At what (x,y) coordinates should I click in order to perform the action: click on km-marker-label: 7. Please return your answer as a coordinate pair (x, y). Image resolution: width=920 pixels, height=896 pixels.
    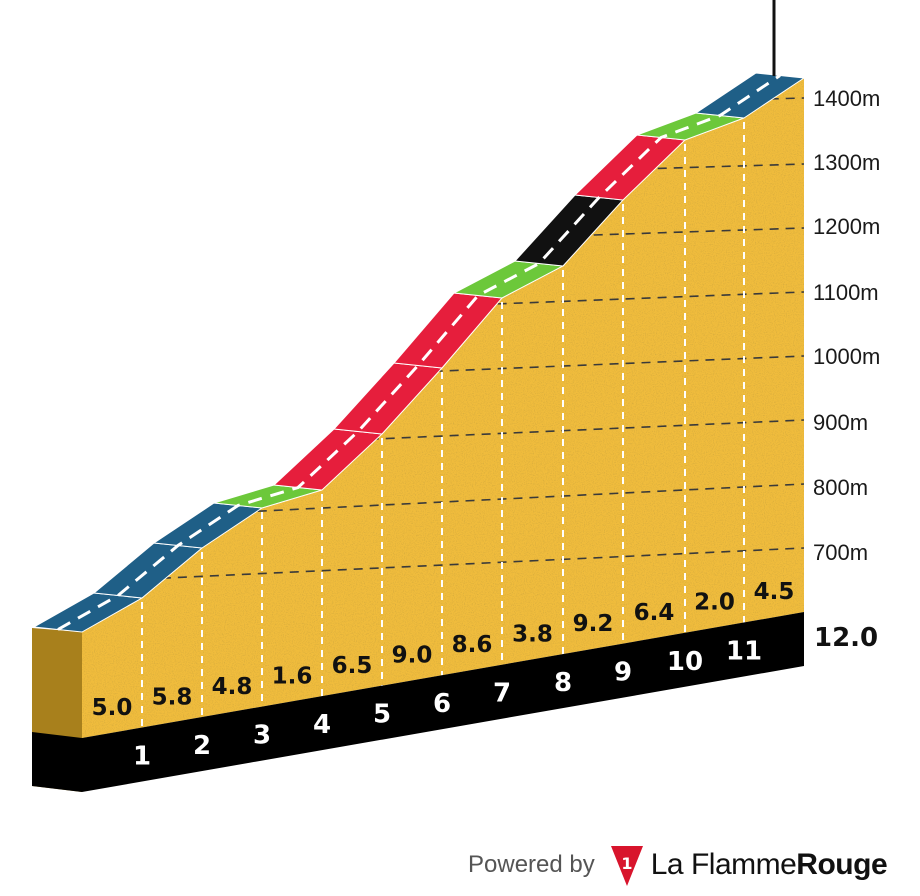
    Looking at the image, I should click on (502, 694).